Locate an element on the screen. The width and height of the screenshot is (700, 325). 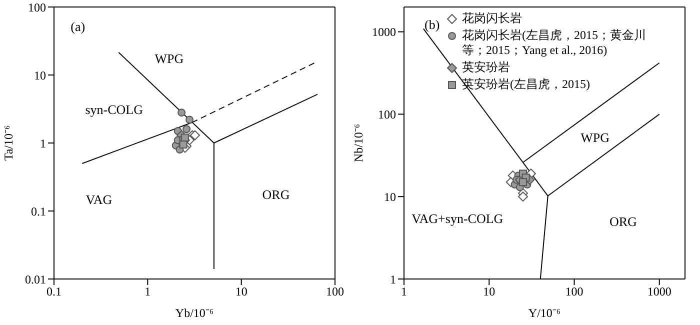
x-tick-label: 1000 is located at coordinates (659, 291).